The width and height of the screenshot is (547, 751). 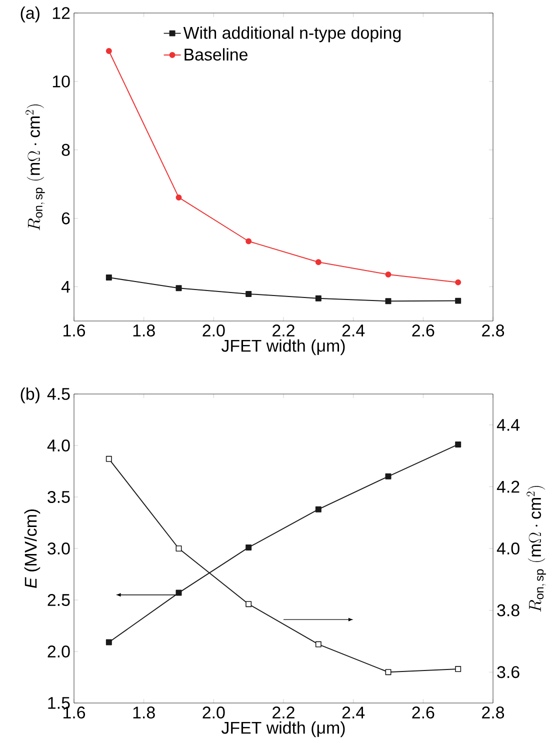 I want to click on legend-label: With additional n-type doping, so click(x=292, y=34).